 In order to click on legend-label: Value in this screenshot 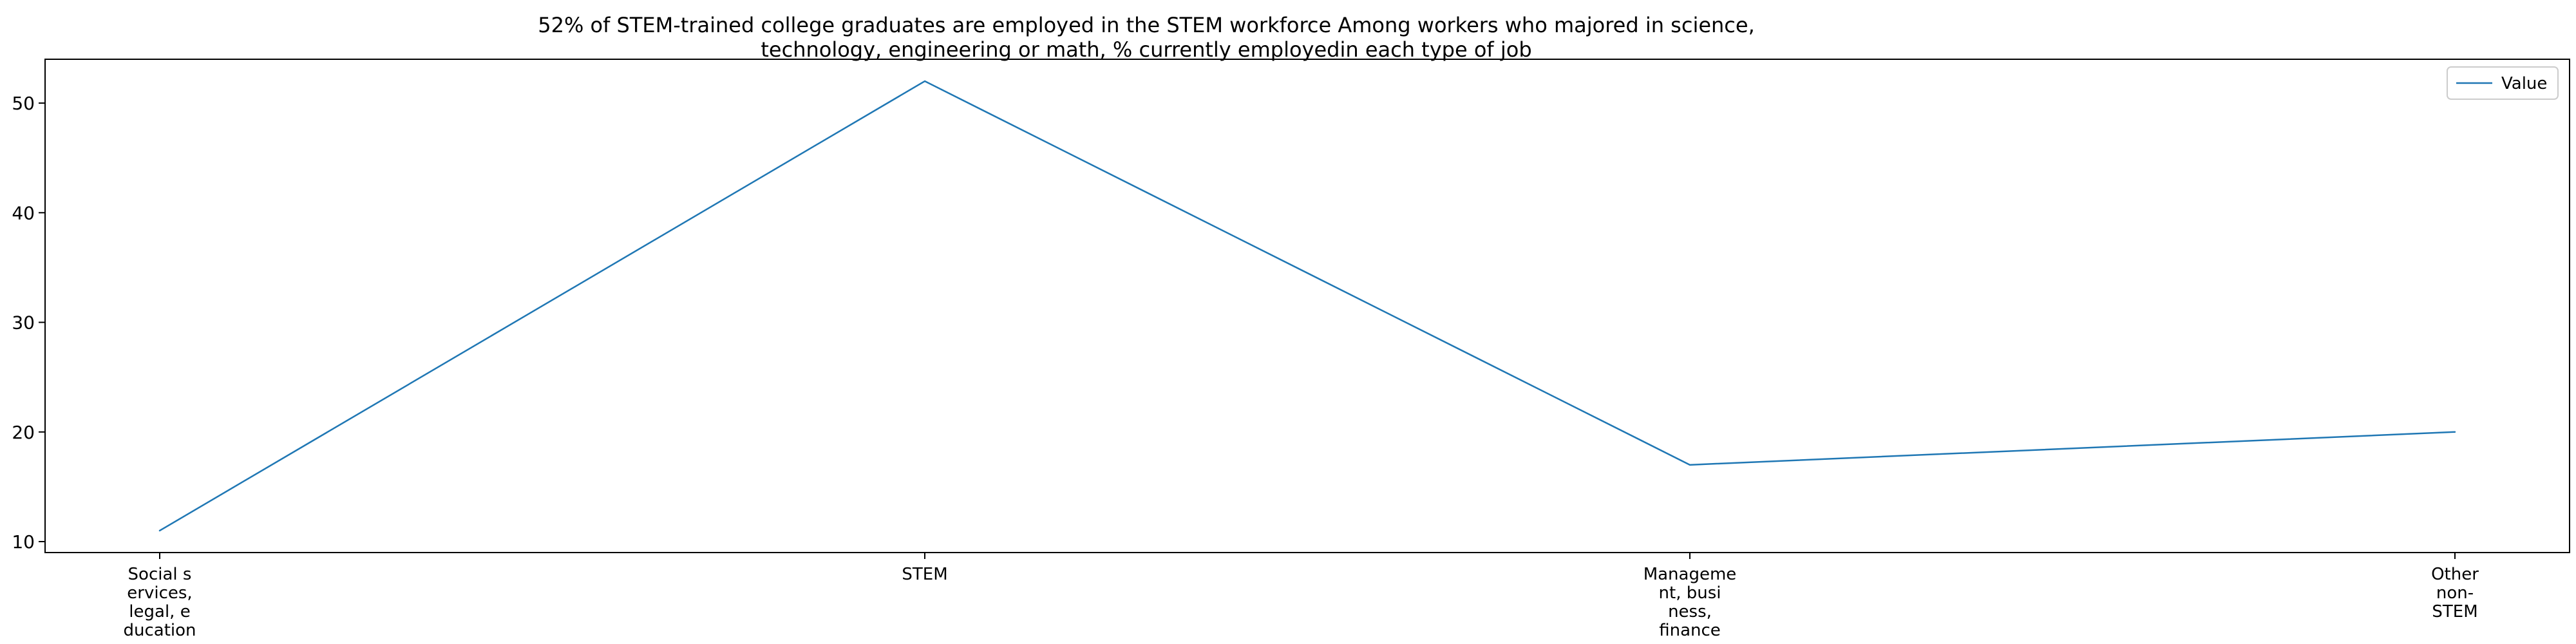, I will do `click(2524, 83)`.